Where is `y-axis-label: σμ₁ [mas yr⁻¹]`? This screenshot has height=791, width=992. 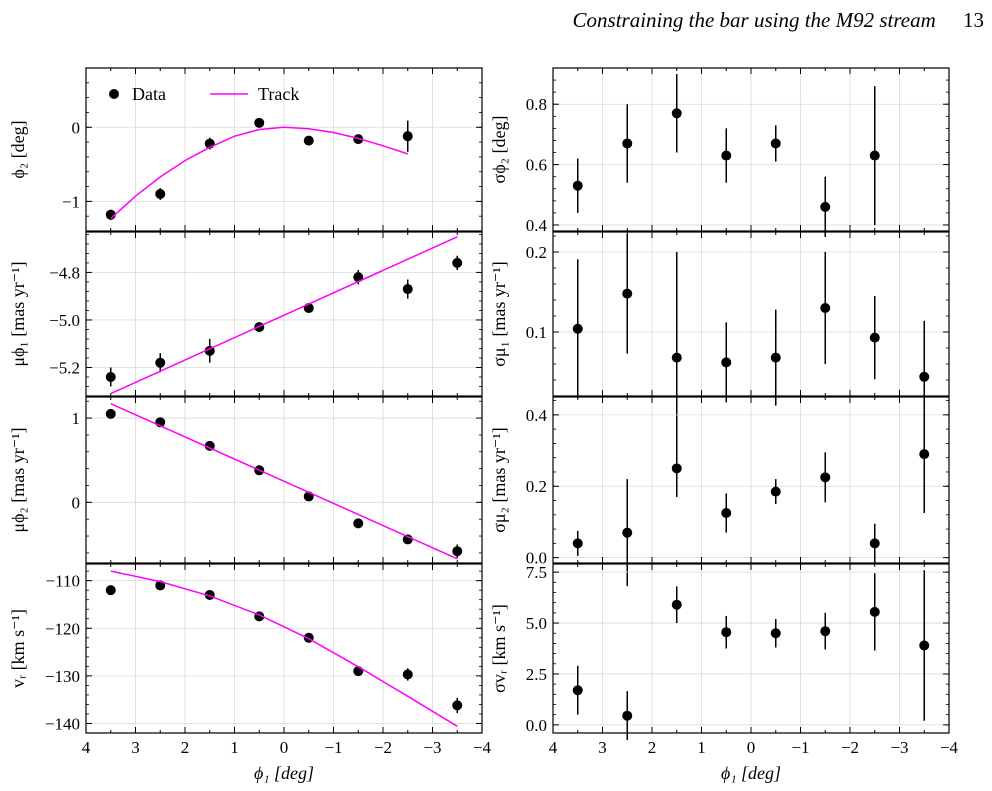
y-axis-label: σμ₁ [mas yr⁻¹] is located at coordinates (499, 314).